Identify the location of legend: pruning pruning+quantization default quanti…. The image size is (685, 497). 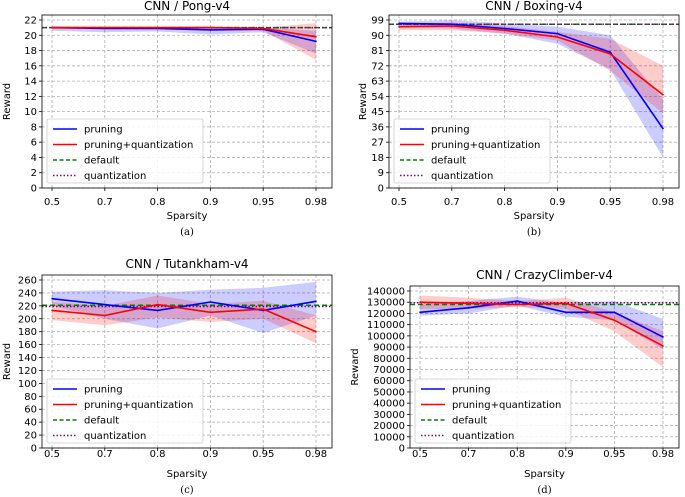
(125, 151).